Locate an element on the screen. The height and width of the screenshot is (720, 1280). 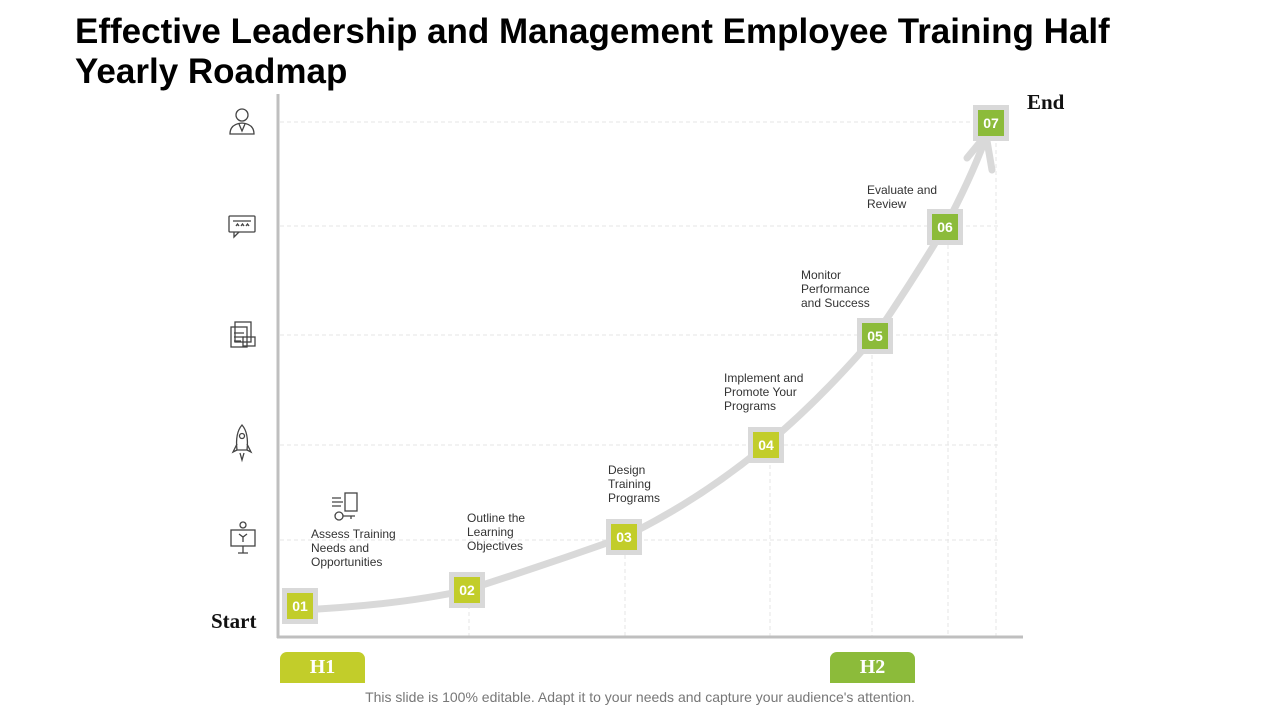
milestone-02: 02 is located at coordinates (467, 590).